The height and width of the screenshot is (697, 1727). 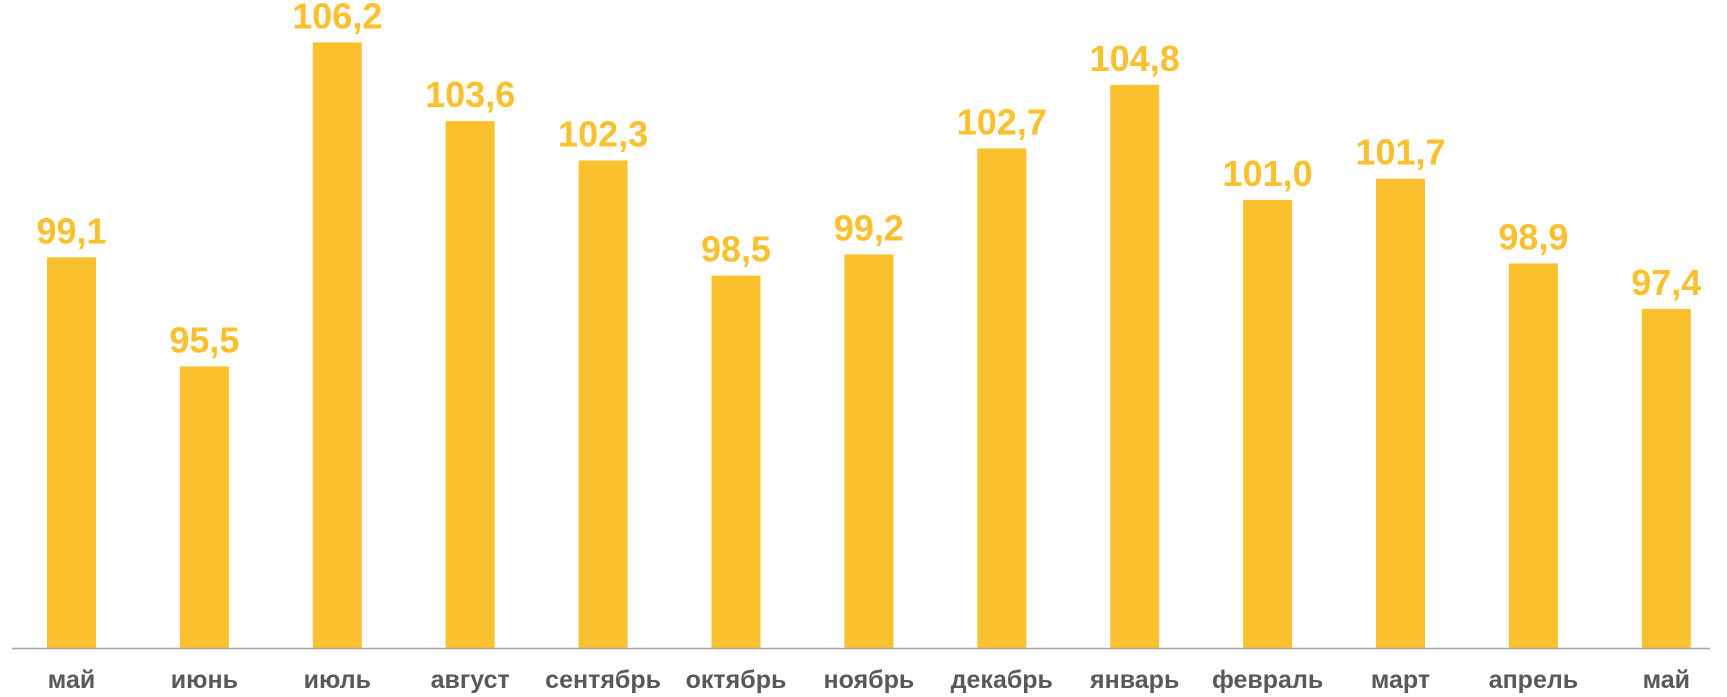 I want to click on x-tick-label-0: май, so click(x=71, y=680).